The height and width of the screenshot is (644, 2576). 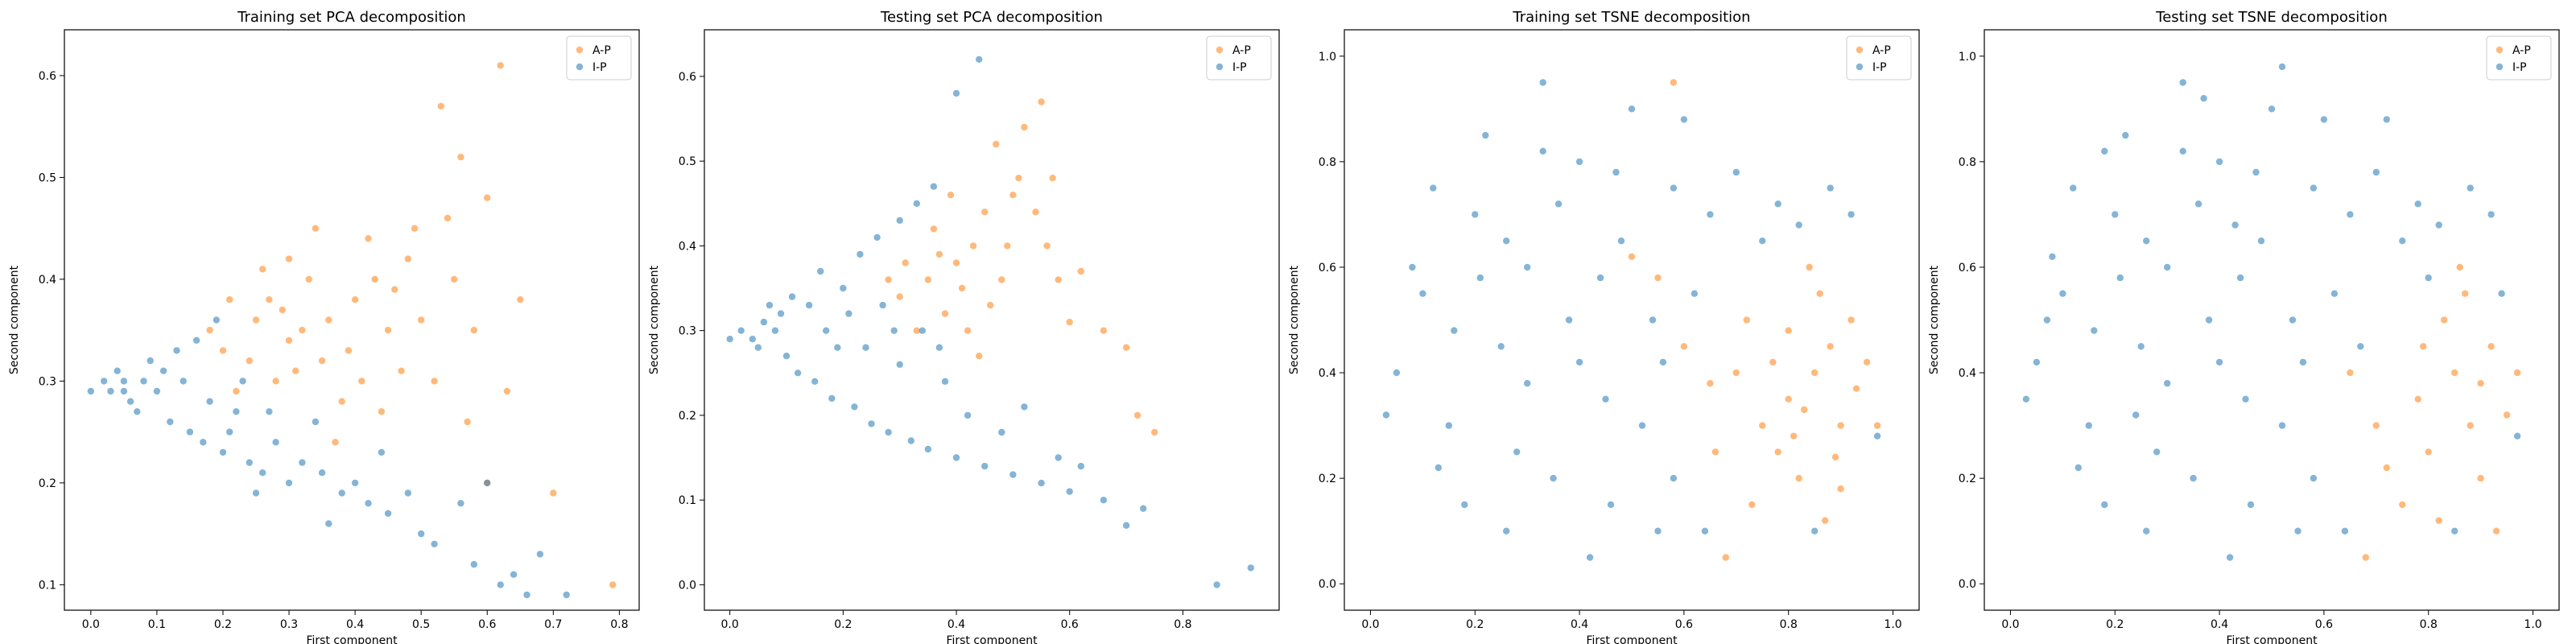 I want to click on y-tick-label: 0.8, so click(x=1327, y=162).